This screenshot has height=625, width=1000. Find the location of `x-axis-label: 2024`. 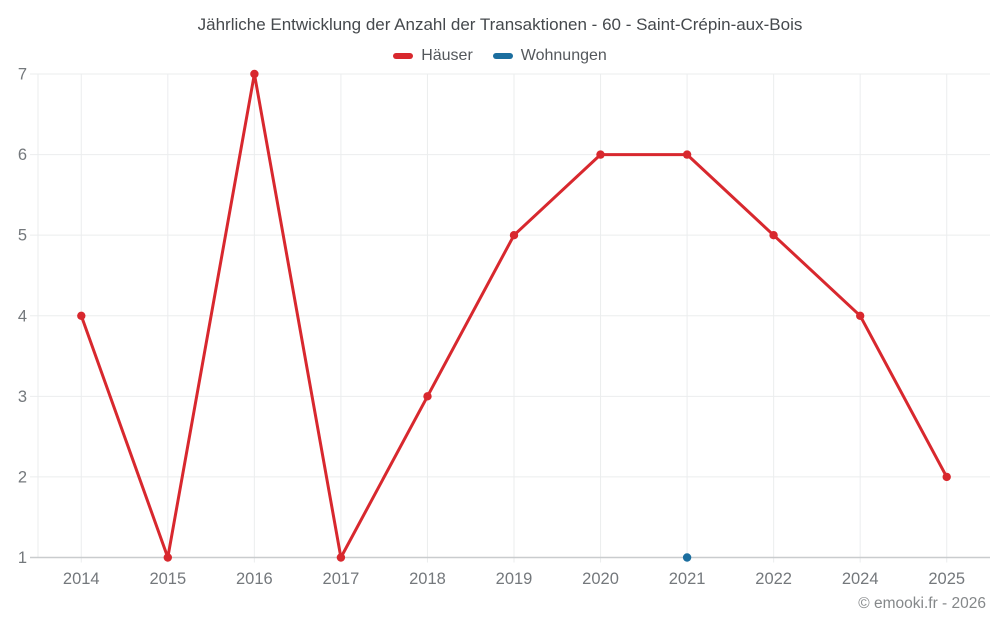

x-axis-label: 2024 is located at coordinates (860, 579).